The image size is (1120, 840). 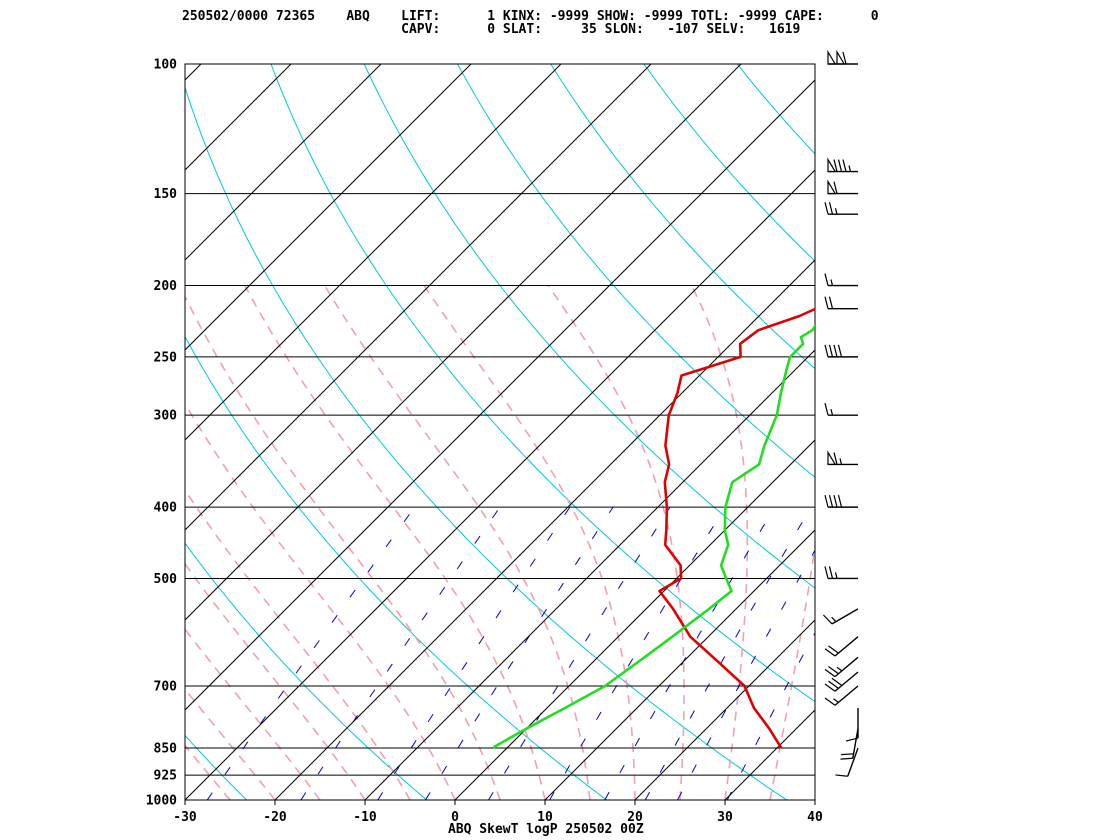 What do you see at coordinates (166, 416) in the screenshot?
I see `pressure-label: 300` at bounding box center [166, 416].